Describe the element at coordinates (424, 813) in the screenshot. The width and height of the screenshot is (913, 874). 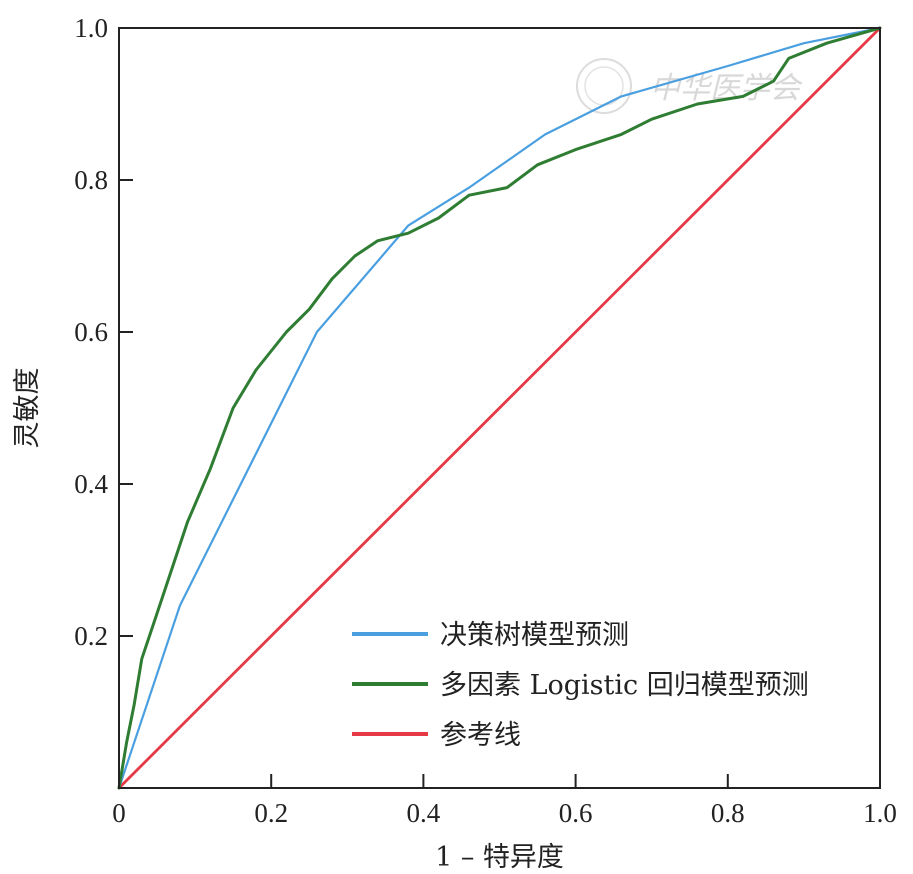
I see `x-tick-label: 0.4` at that location.